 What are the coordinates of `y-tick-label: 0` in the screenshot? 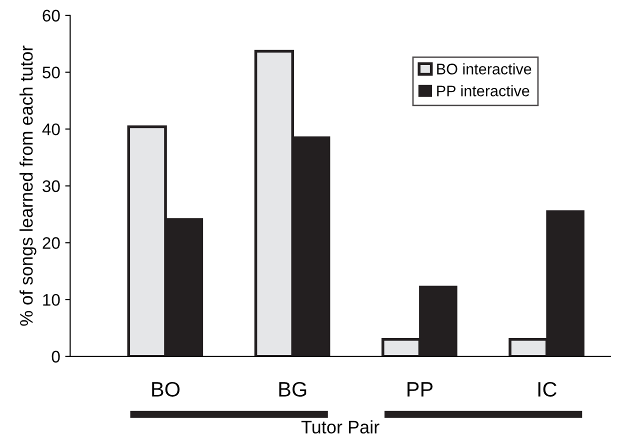 It's located at (56, 356).